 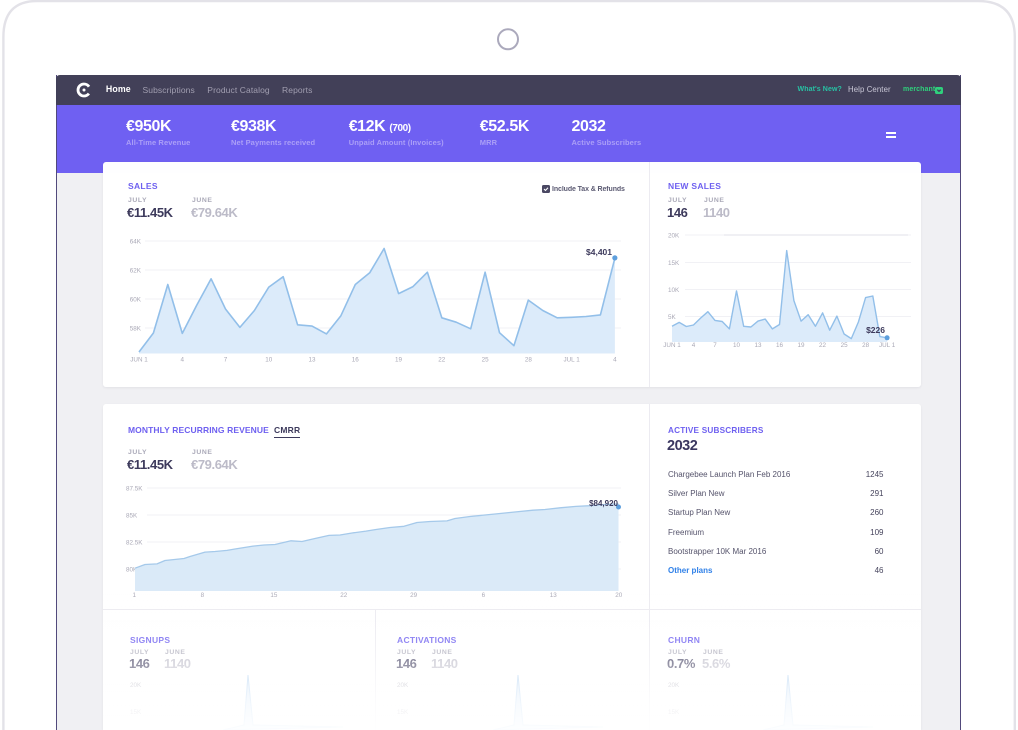 I want to click on svg-text: 10K, so click(x=674, y=290).